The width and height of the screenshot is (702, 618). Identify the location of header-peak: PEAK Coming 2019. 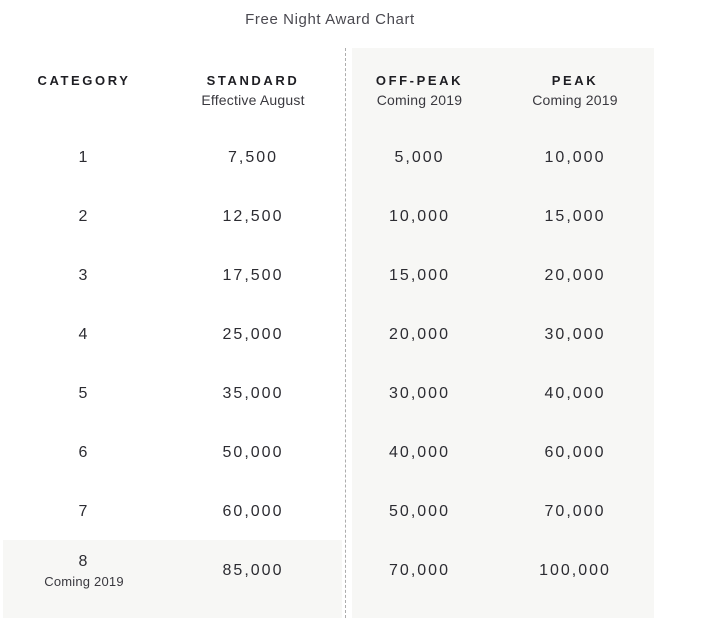
(575, 88).